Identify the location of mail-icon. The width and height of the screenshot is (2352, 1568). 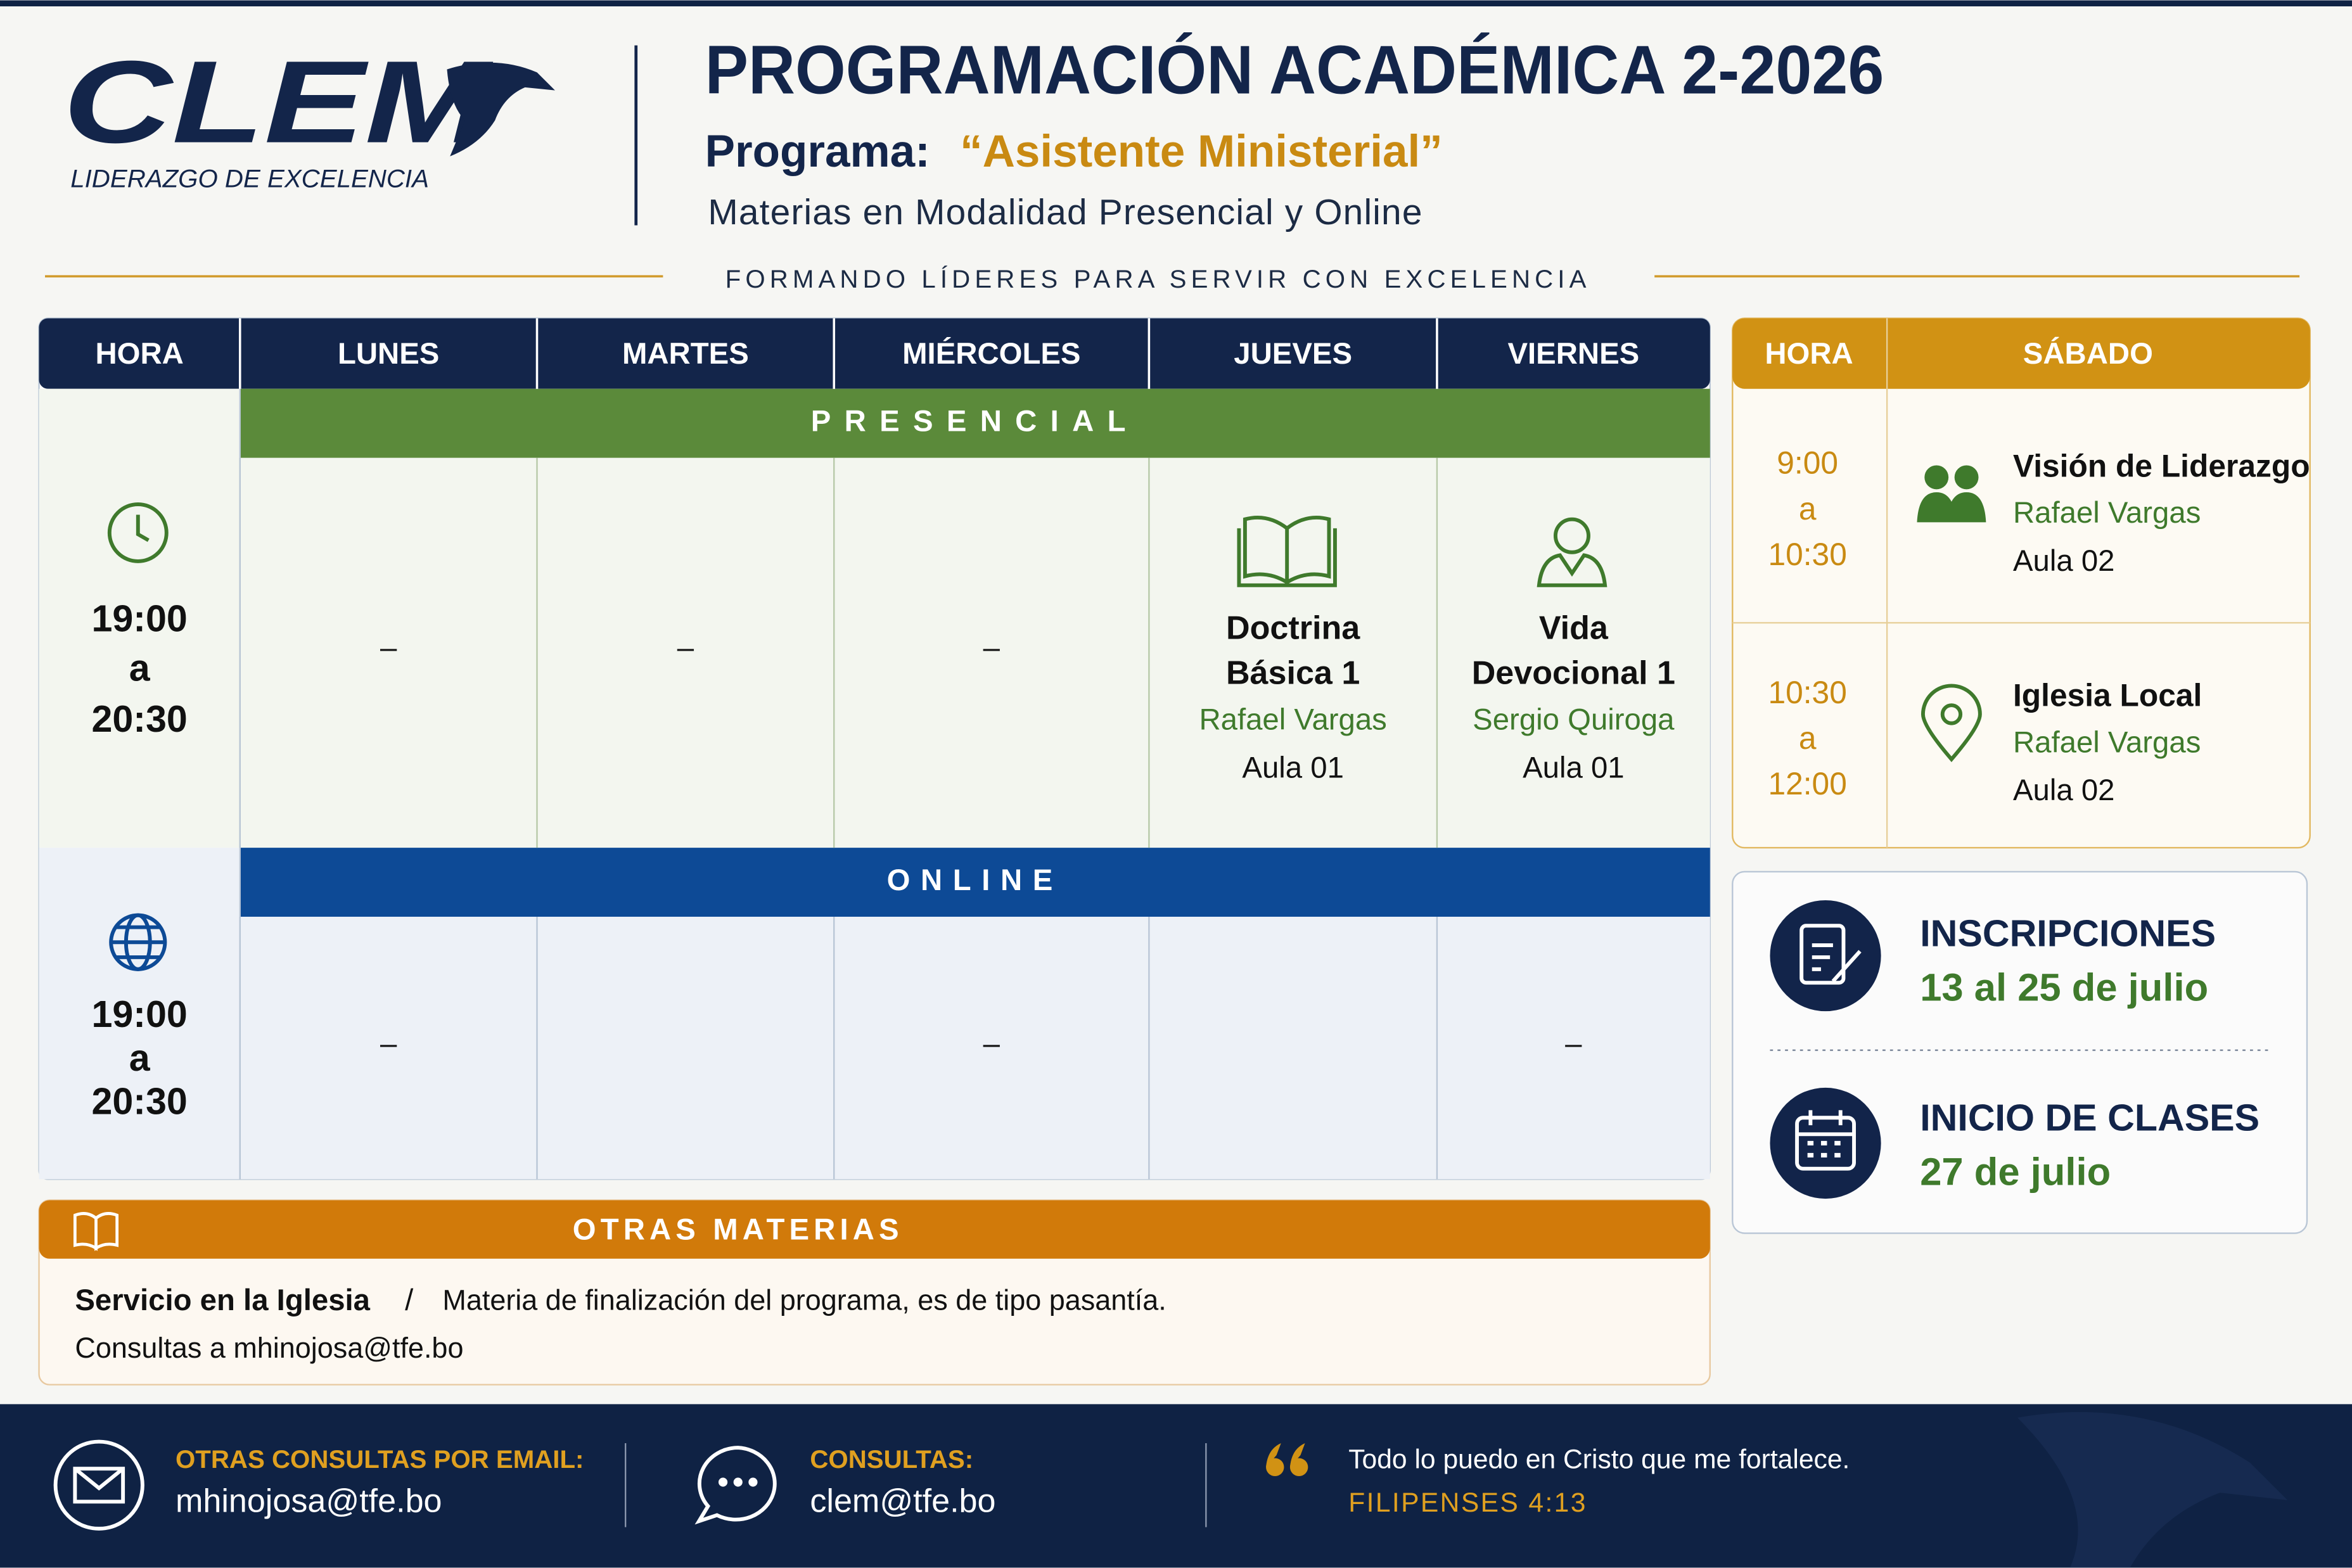
(98, 1485).